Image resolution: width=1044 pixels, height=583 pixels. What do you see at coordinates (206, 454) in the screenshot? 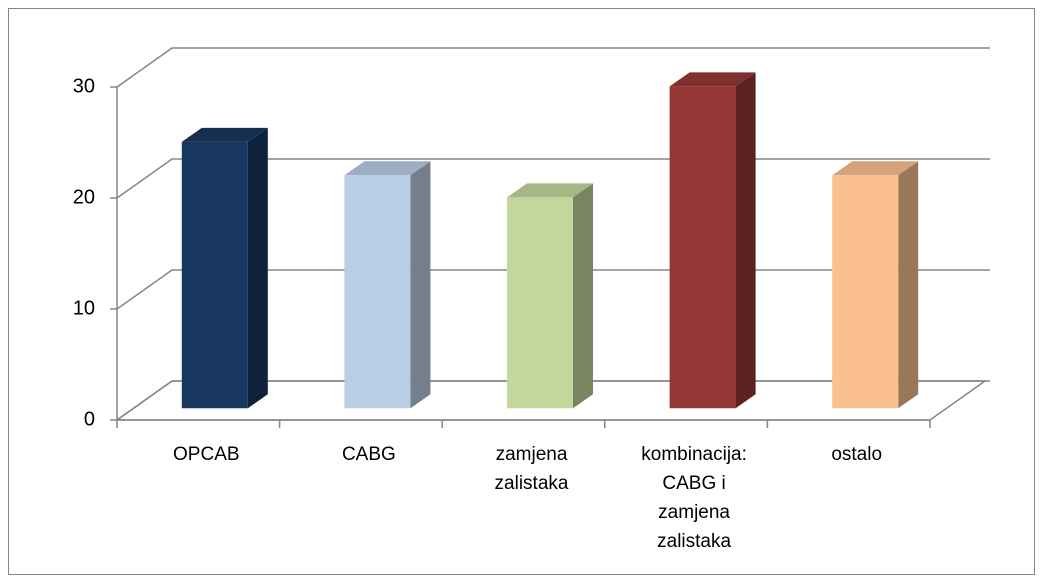
I see `x-tick-label: OPCAB` at bounding box center [206, 454].